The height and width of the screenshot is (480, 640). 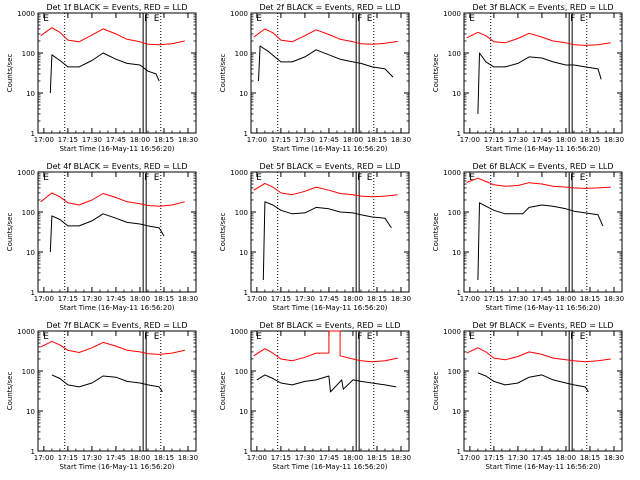 I want to click on panel-title: Det 2f BLACK = Events, RED = LLD, so click(x=329, y=7).